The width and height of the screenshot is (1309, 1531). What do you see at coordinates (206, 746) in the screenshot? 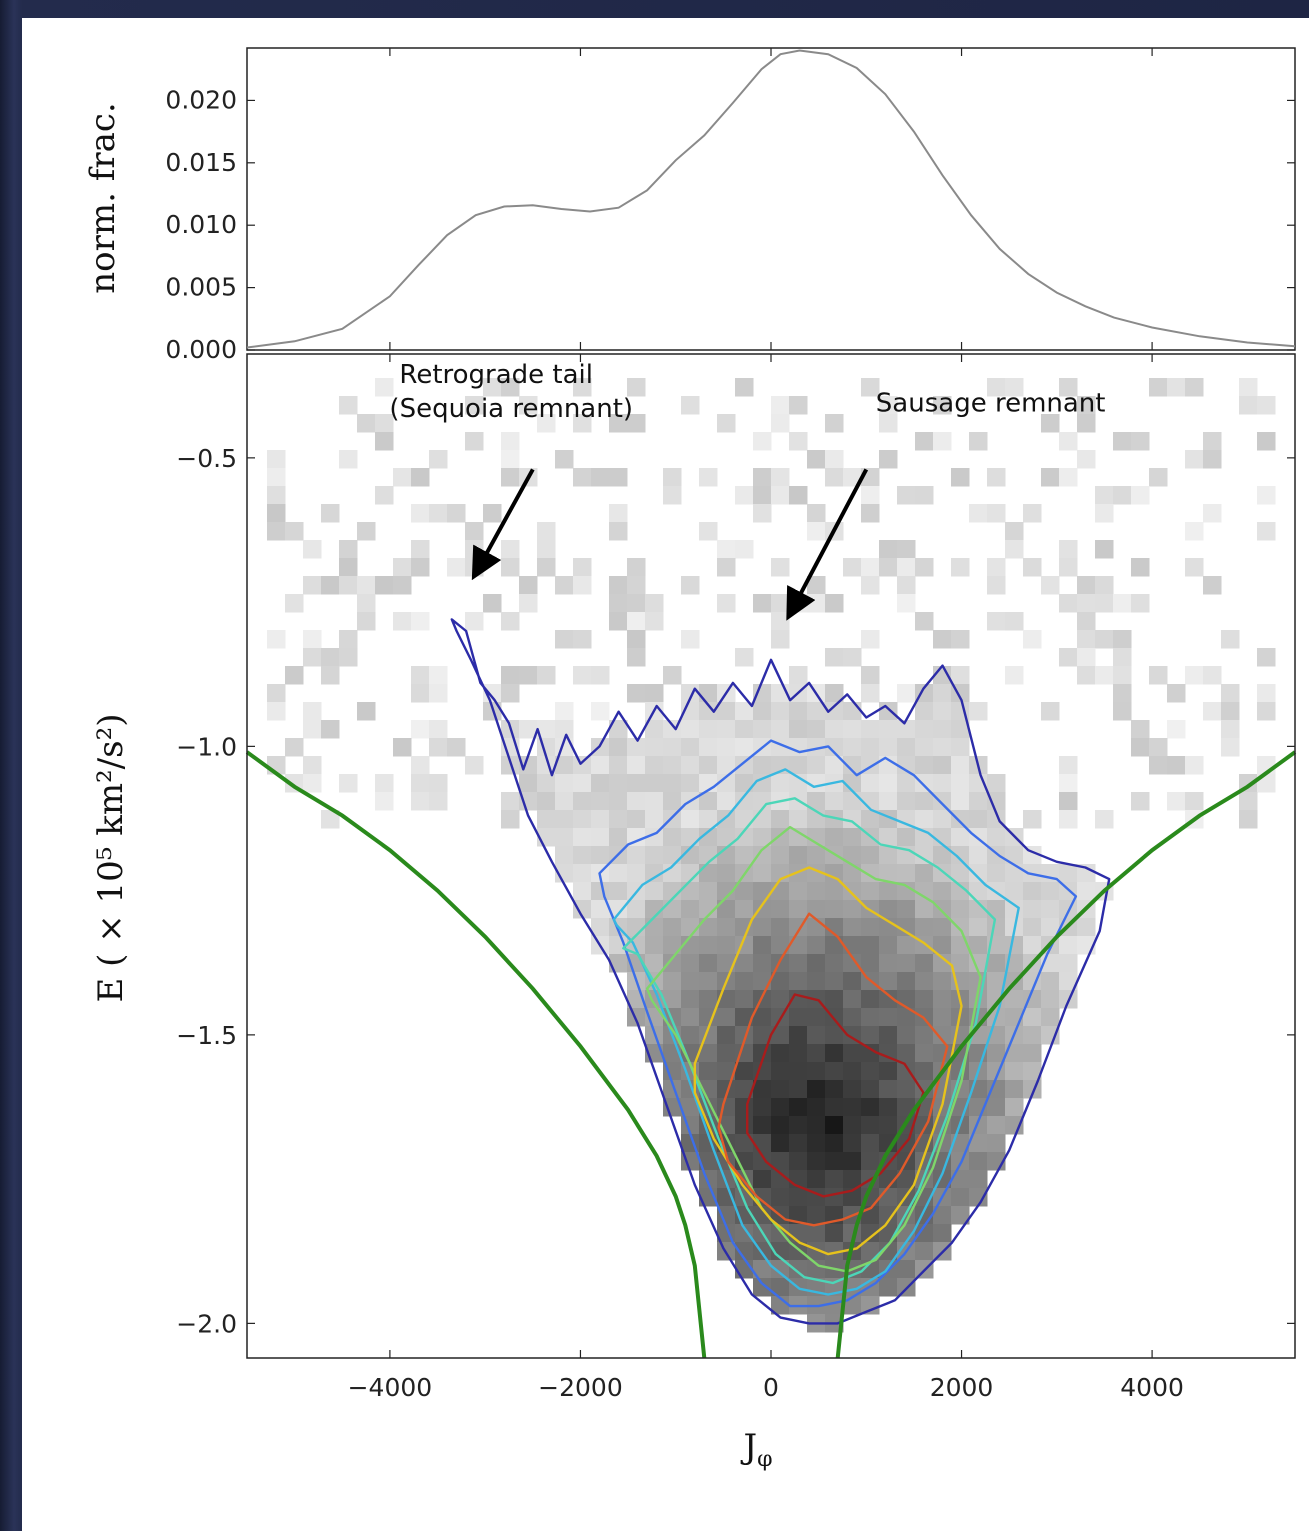
I see `energy-y-tick-label: −1.0` at bounding box center [206, 746].